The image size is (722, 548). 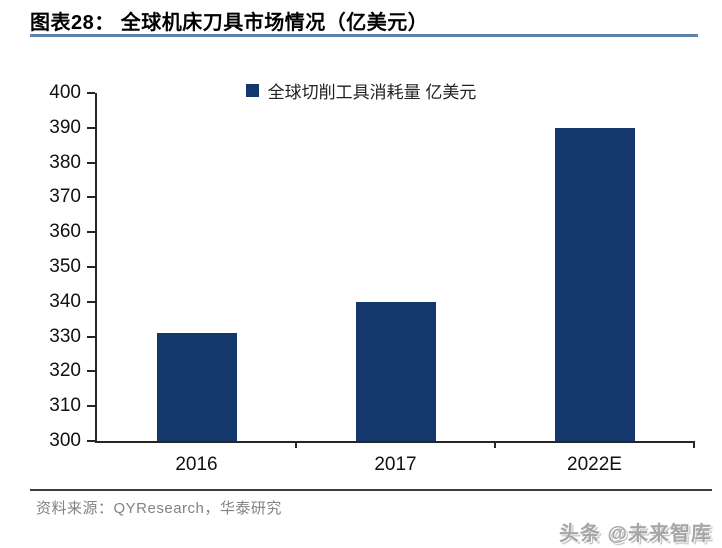 What do you see at coordinates (65, 162) in the screenshot?
I see `y-axis-label: 380` at bounding box center [65, 162].